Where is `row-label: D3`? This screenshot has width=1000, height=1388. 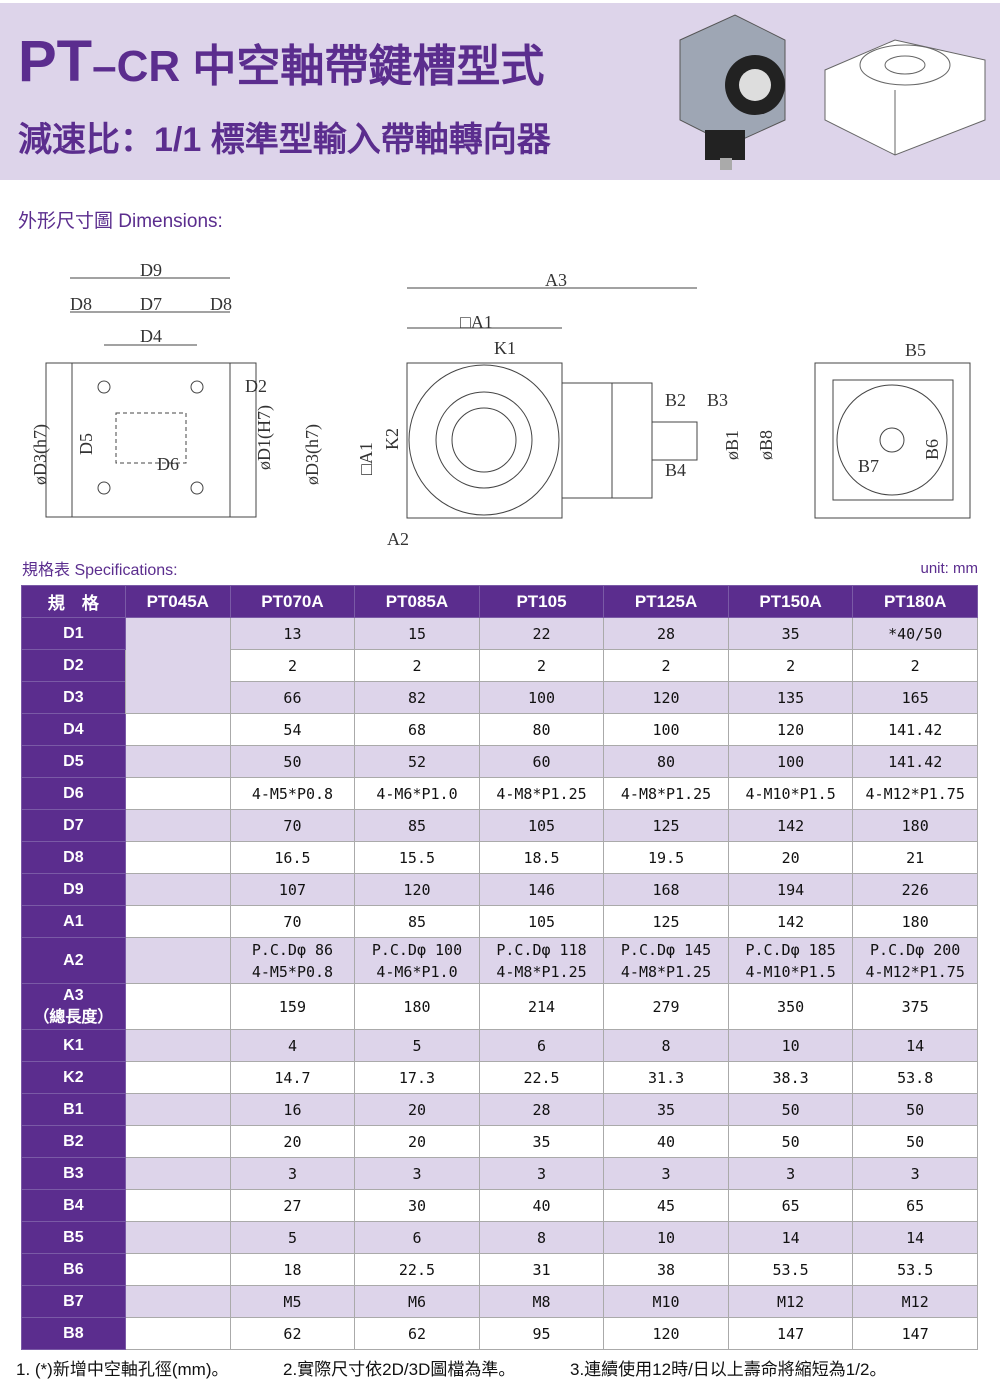 row-label: D3 is located at coordinates (73, 697).